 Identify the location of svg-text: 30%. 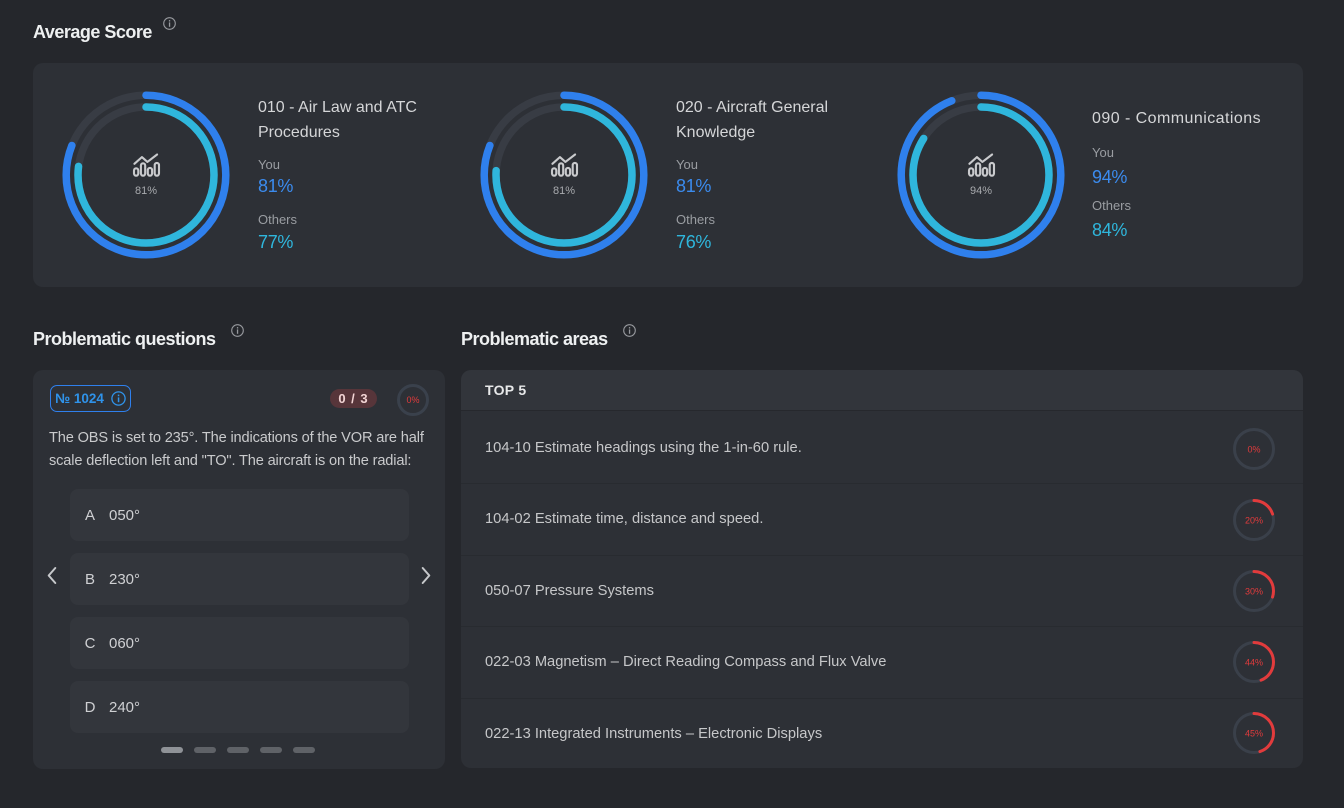
(1254, 592).